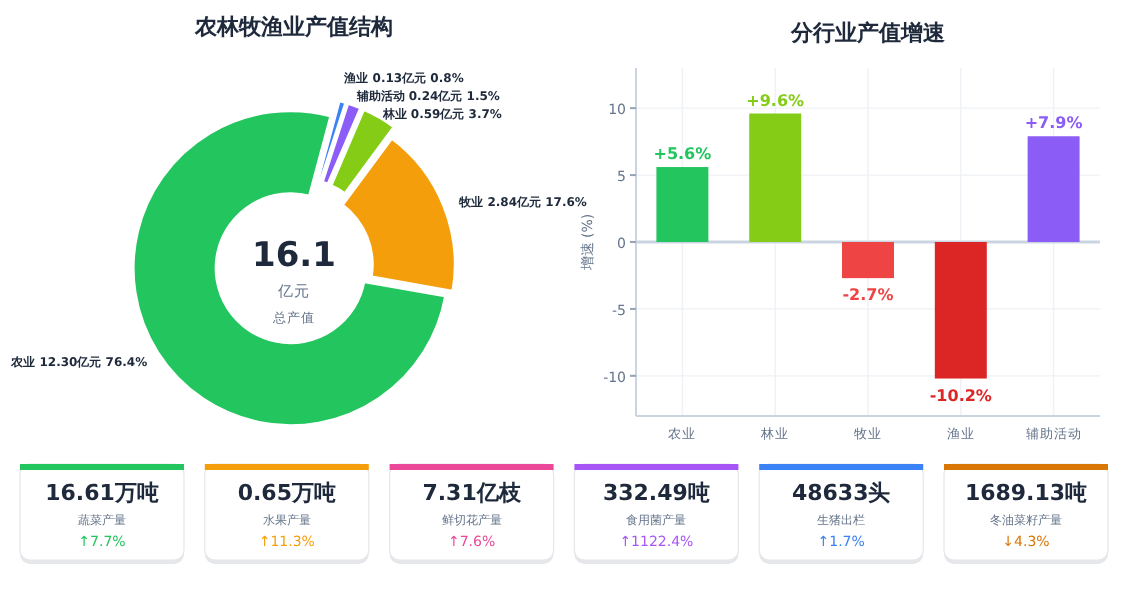  I want to click on data-label: 1689.13吨, so click(1026, 493).